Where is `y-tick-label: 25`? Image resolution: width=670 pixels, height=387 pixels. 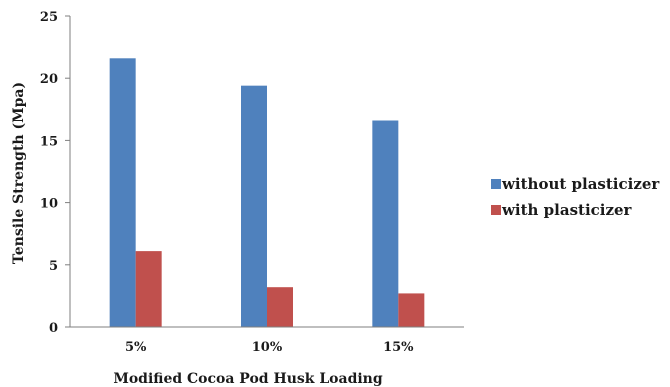
y-tick-label: 25 is located at coordinates (49, 17).